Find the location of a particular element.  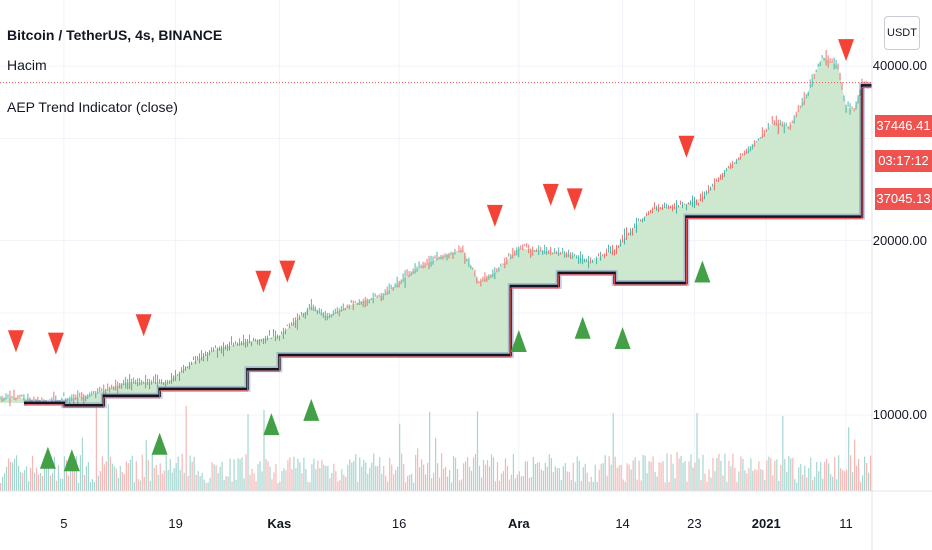

high-price-label: 37446.41 is located at coordinates (903, 126).